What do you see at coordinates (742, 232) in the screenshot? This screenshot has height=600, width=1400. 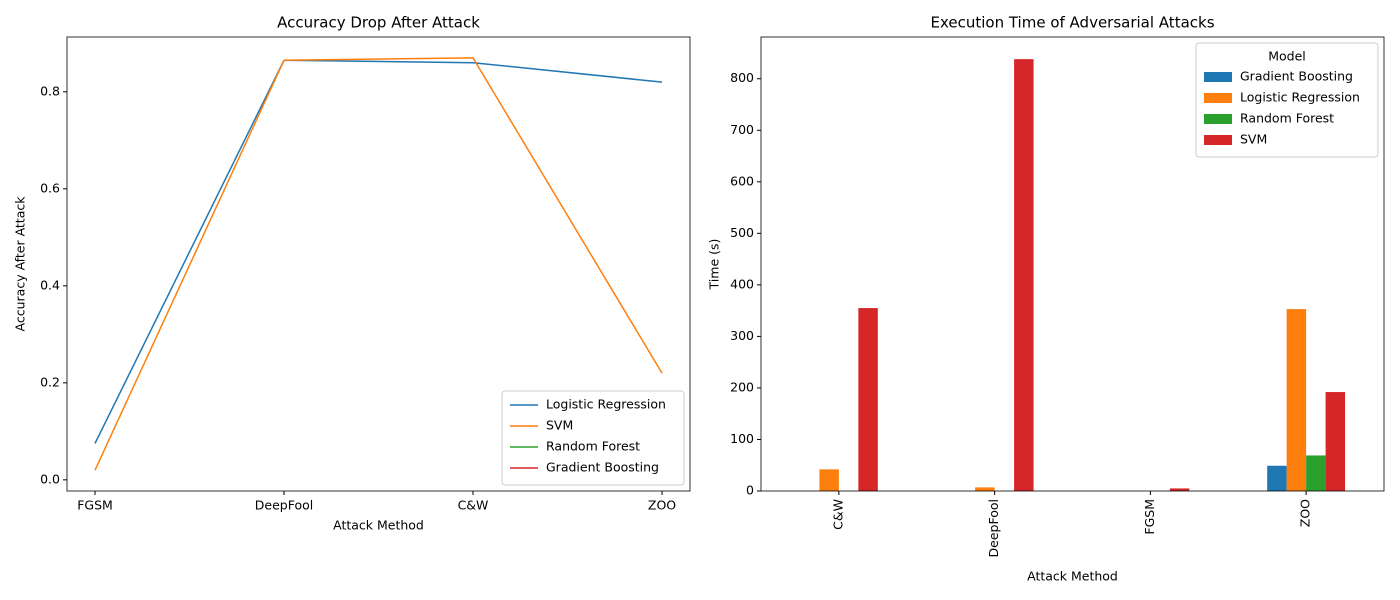 I see `y-tick-label: 500` at bounding box center [742, 232].